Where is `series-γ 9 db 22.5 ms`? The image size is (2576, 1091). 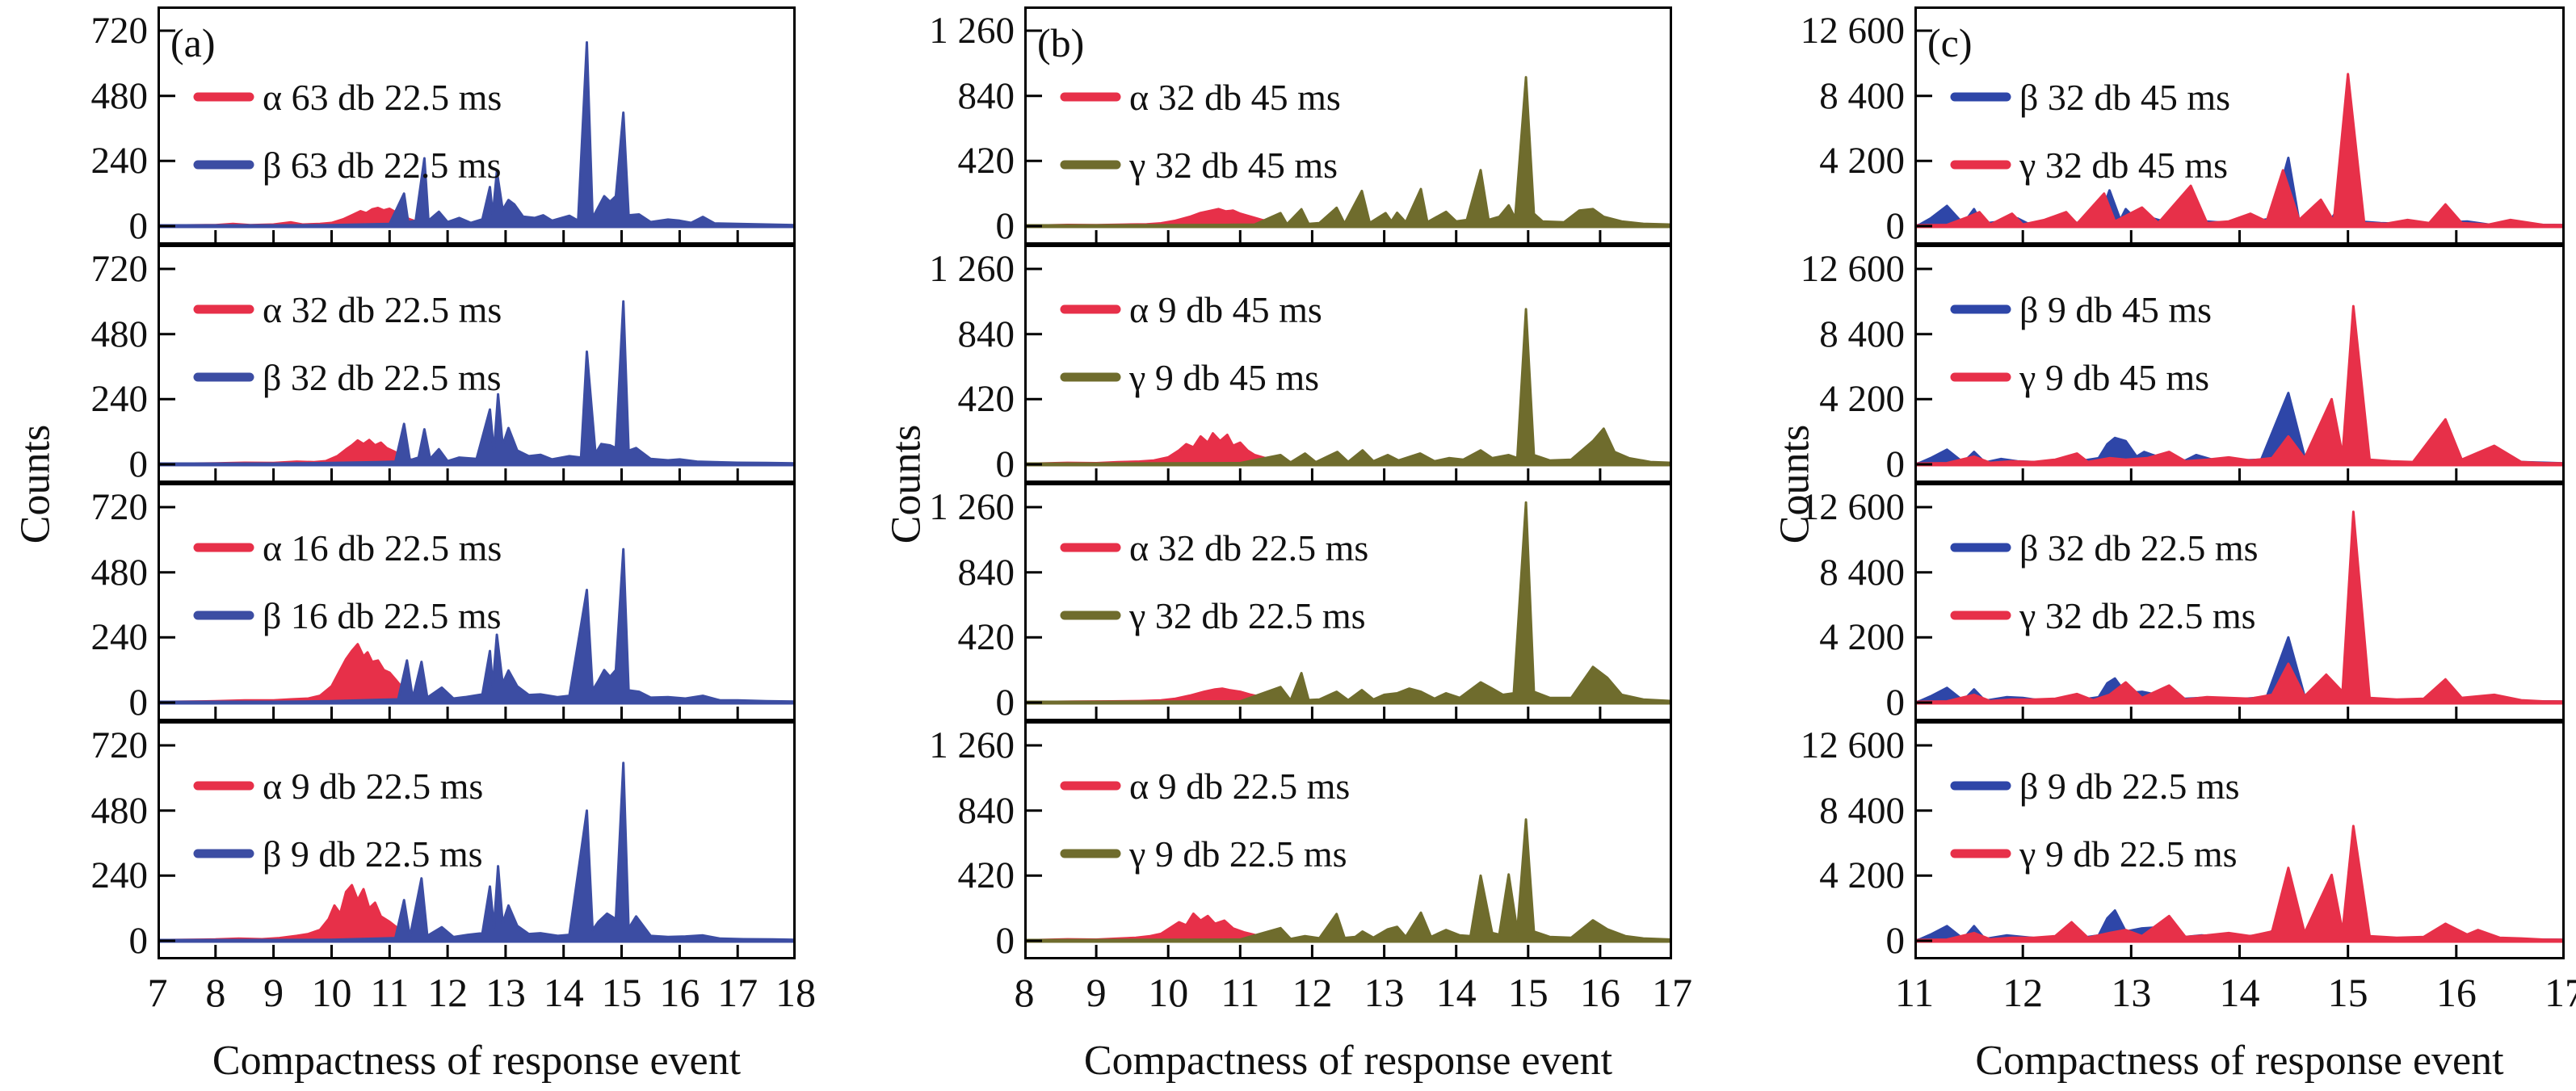 series-γ 9 db 22.5 ms is located at coordinates (1348, 880).